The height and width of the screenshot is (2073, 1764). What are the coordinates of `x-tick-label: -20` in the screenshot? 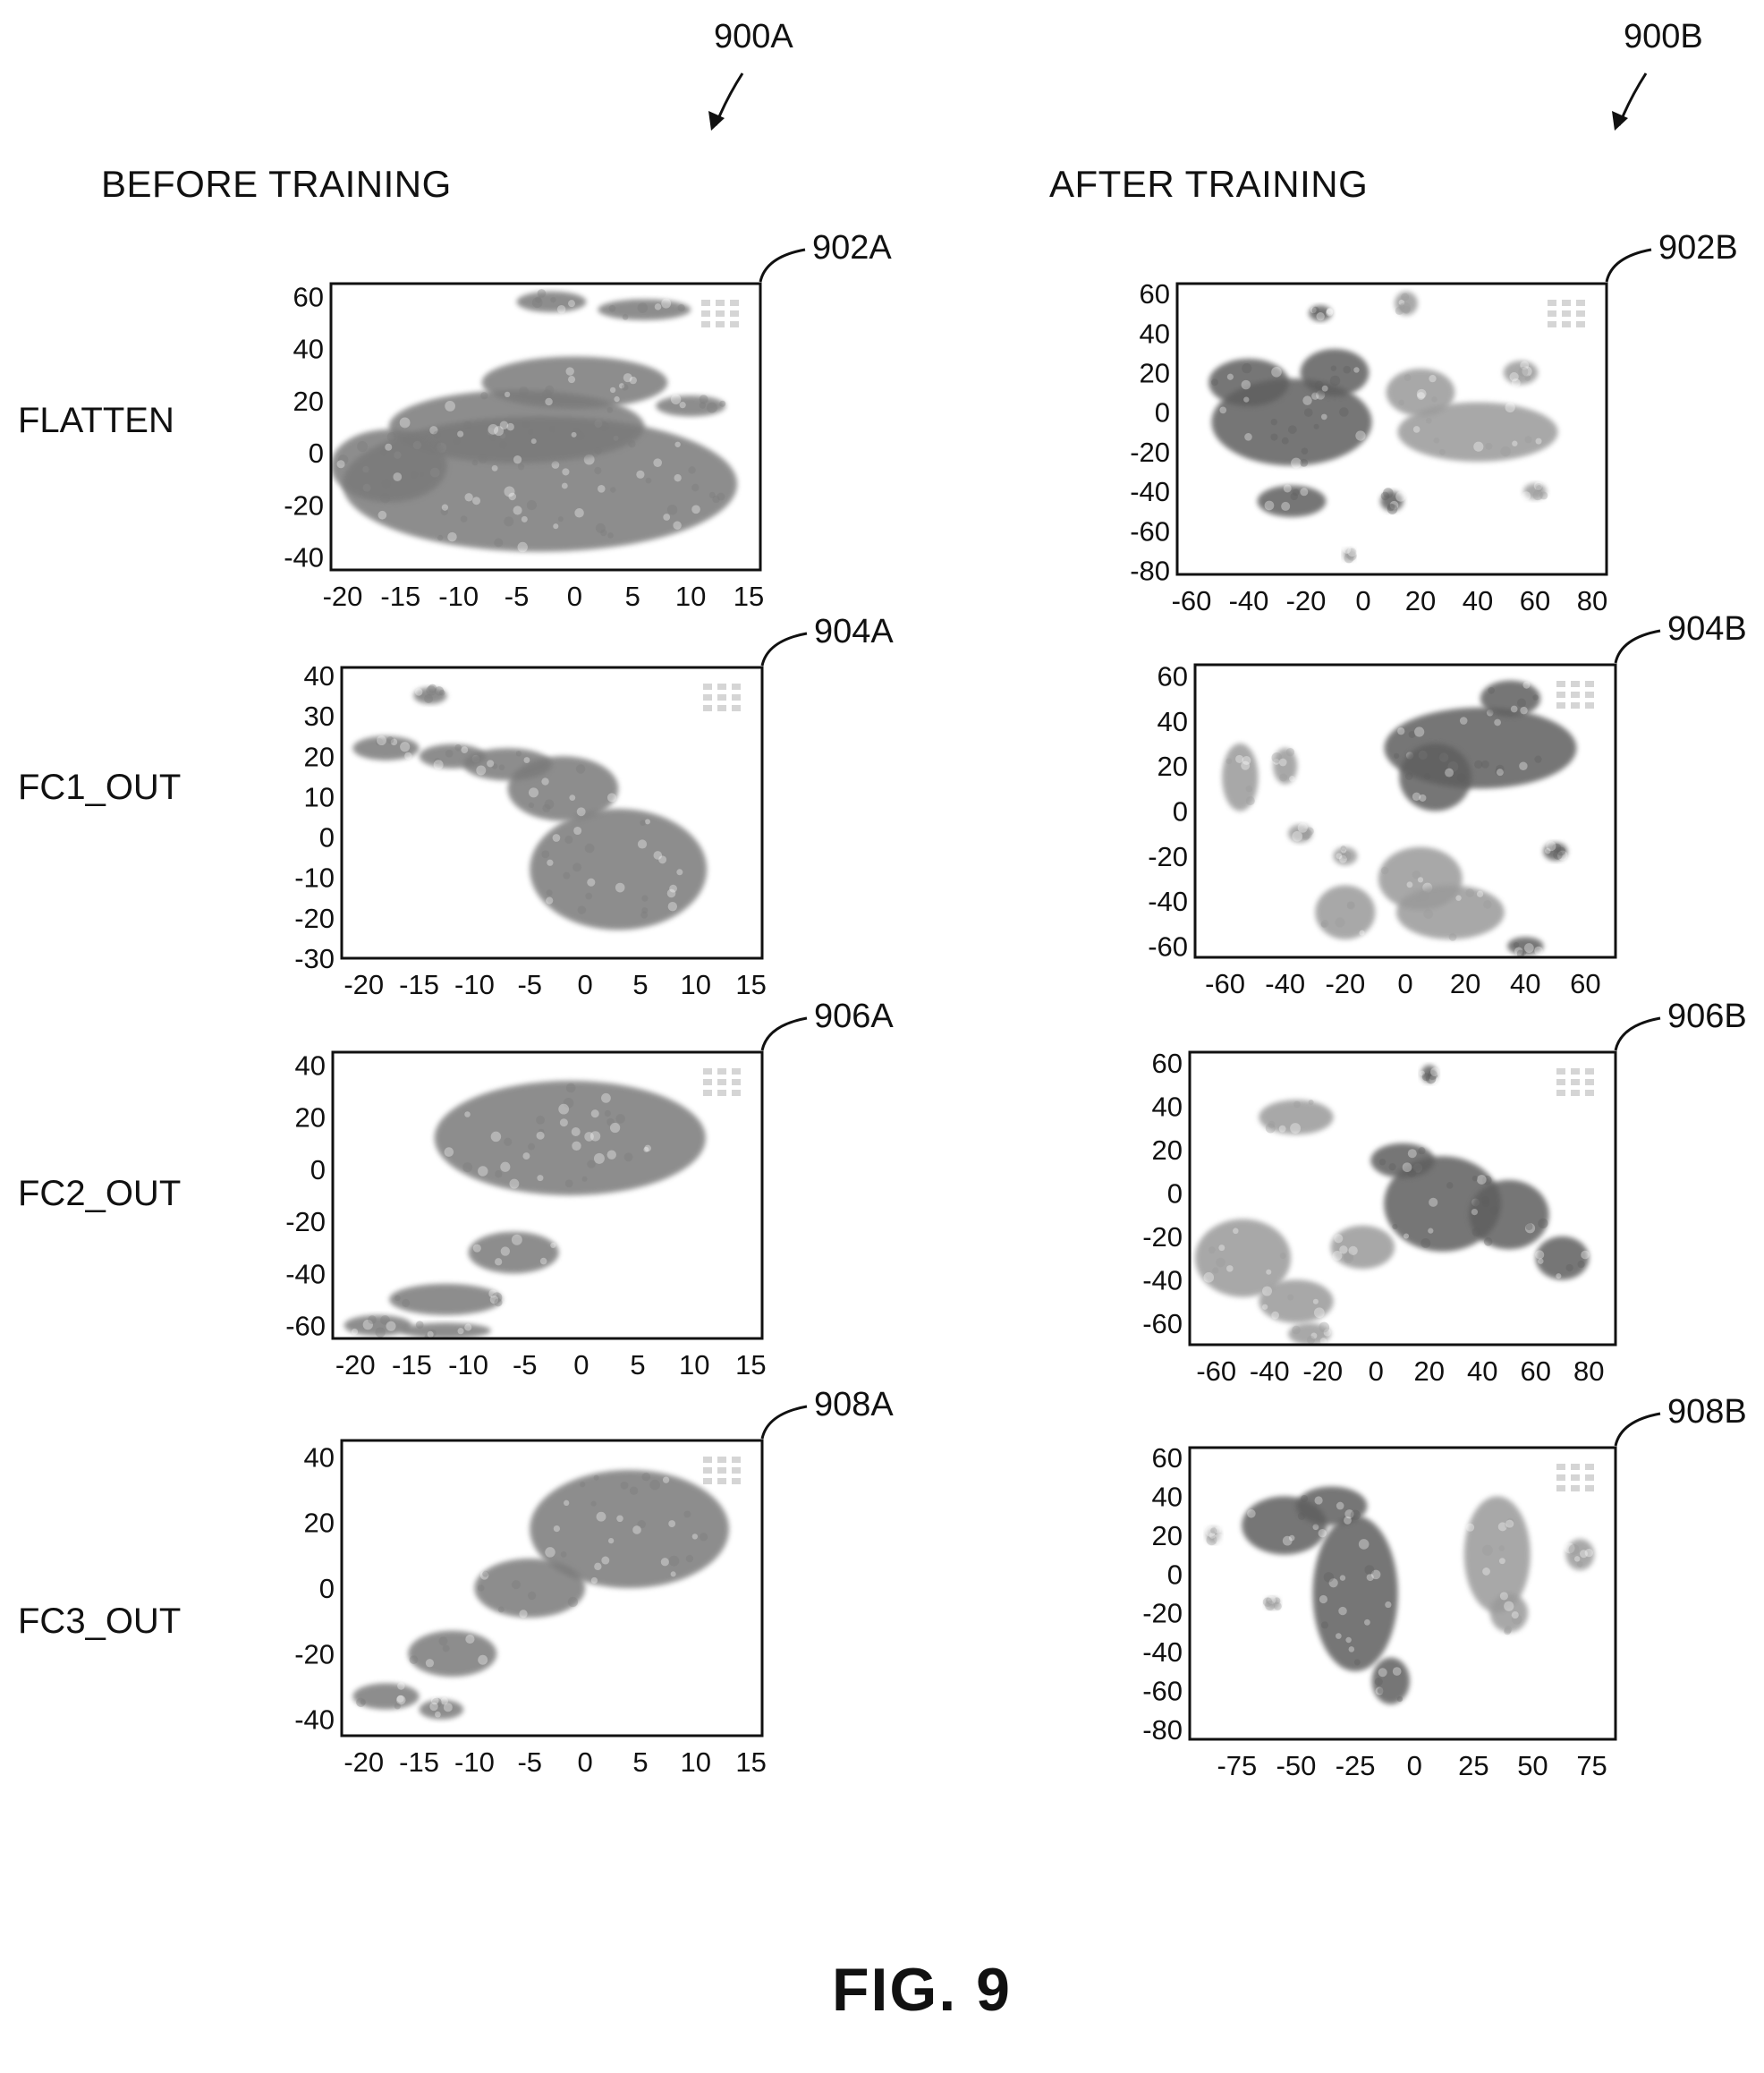 It's located at (363, 984).